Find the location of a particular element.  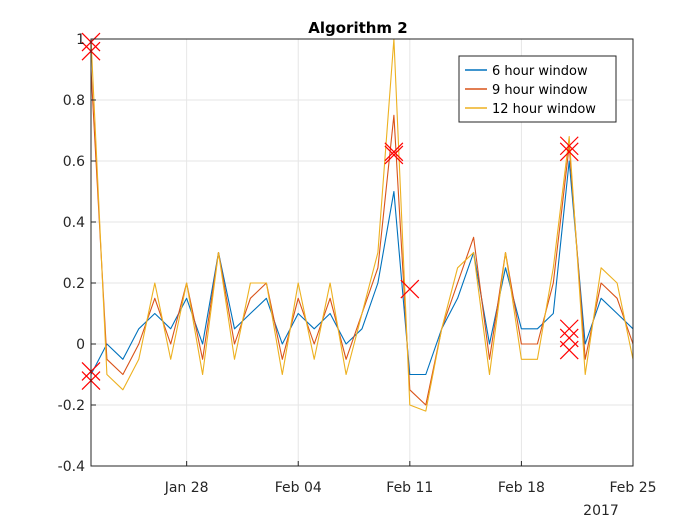

y-tick-label: 0.2 is located at coordinates (74, 284).